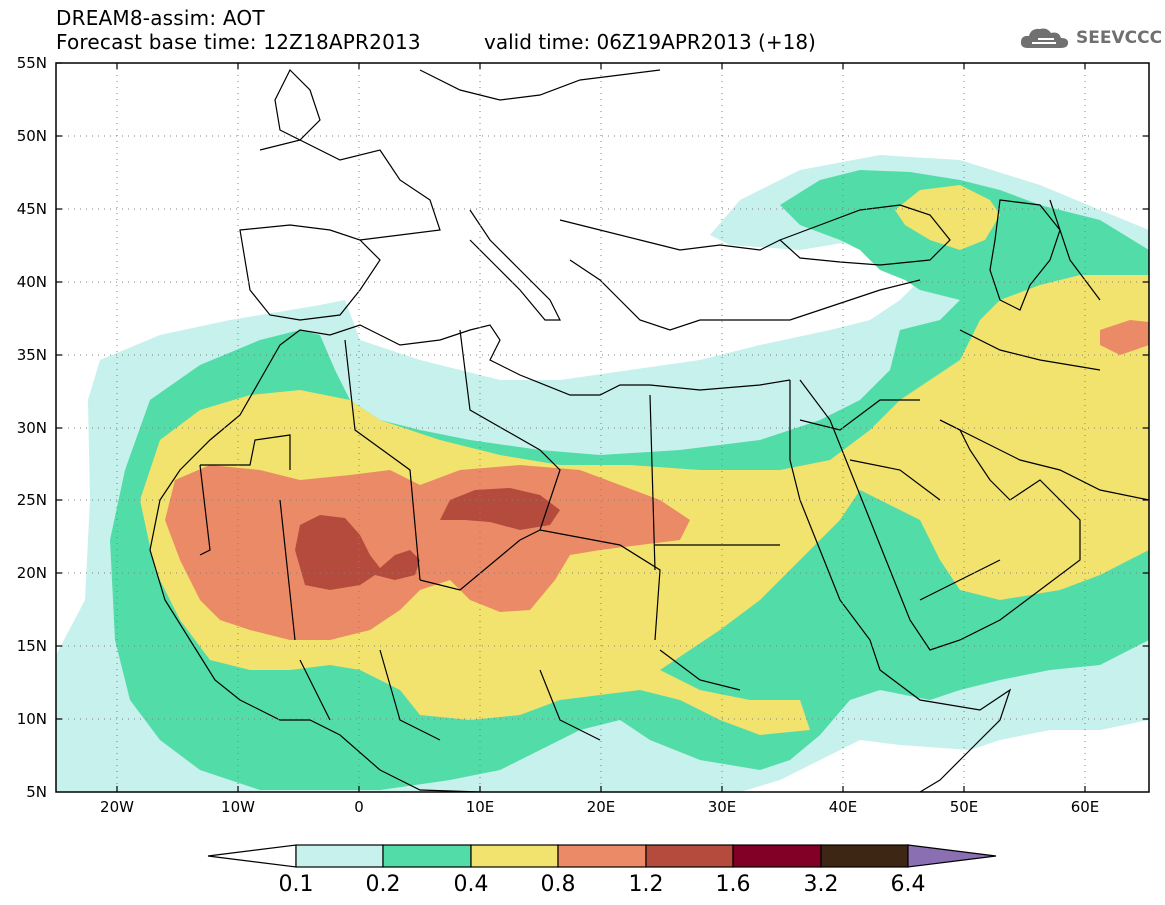 Image resolution: width=1165 pixels, height=905 pixels. What do you see at coordinates (964, 807) in the screenshot?
I see `lon-label: 50E` at bounding box center [964, 807].